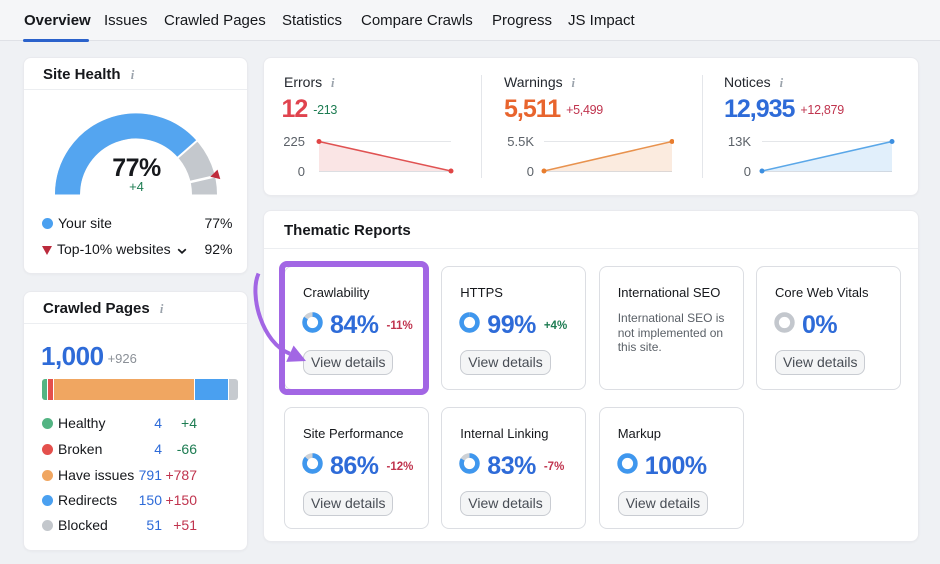  What do you see at coordinates (739, 141) in the screenshot?
I see `svg-text: 13K` at bounding box center [739, 141].